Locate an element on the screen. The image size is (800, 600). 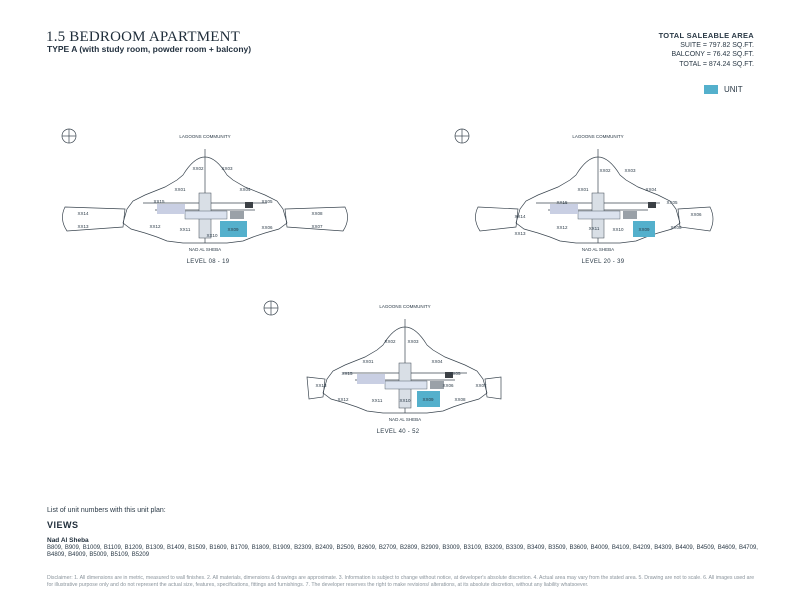
legend: UNIT is located at coordinates (723, 89).